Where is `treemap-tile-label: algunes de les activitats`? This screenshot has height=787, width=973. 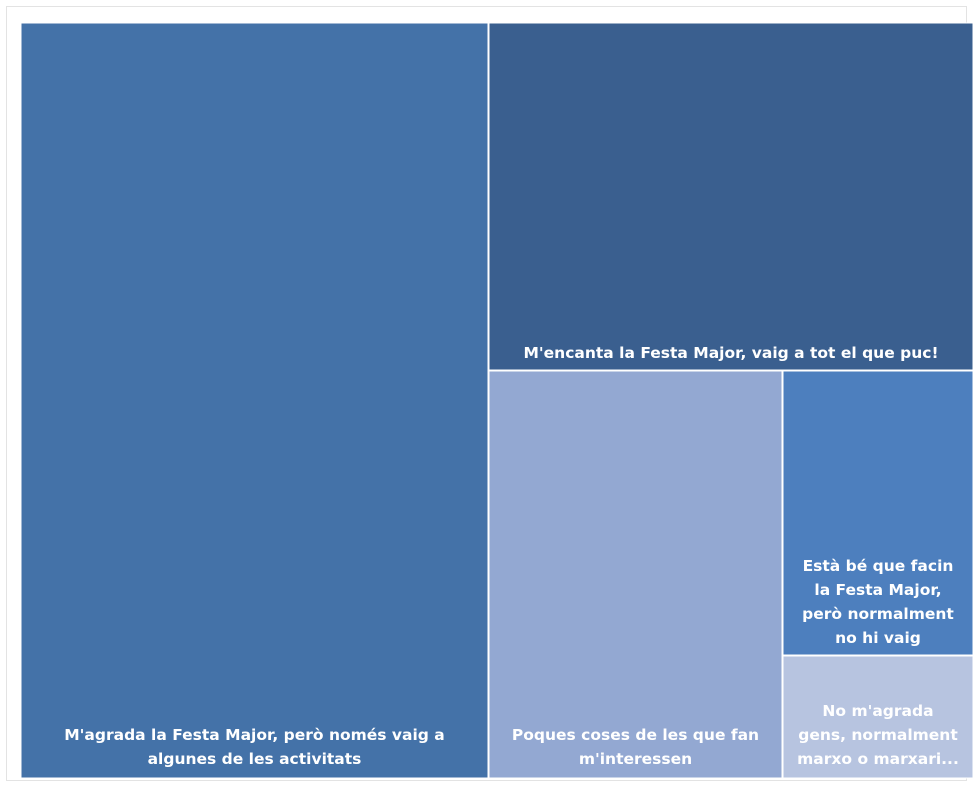 treemap-tile-label: algunes de les activitats is located at coordinates (255, 759).